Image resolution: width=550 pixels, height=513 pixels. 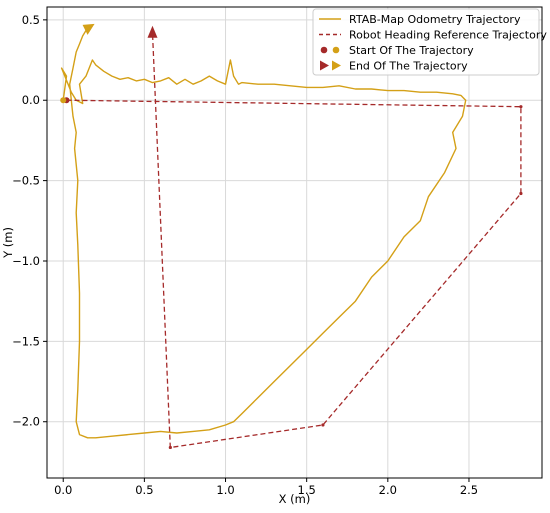 What do you see at coordinates (31, 20) in the screenshot?
I see `y-tick-label: 0.5` at bounding box center [31, 20].